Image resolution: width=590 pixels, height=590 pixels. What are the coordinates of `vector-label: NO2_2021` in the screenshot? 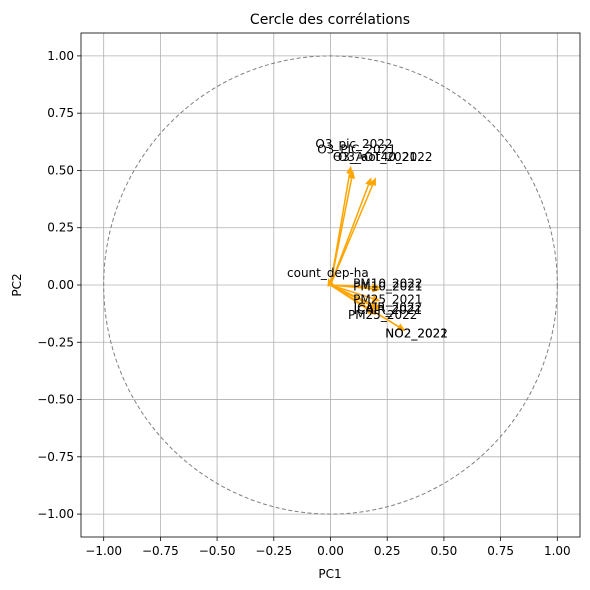 It's located at (416, 334).